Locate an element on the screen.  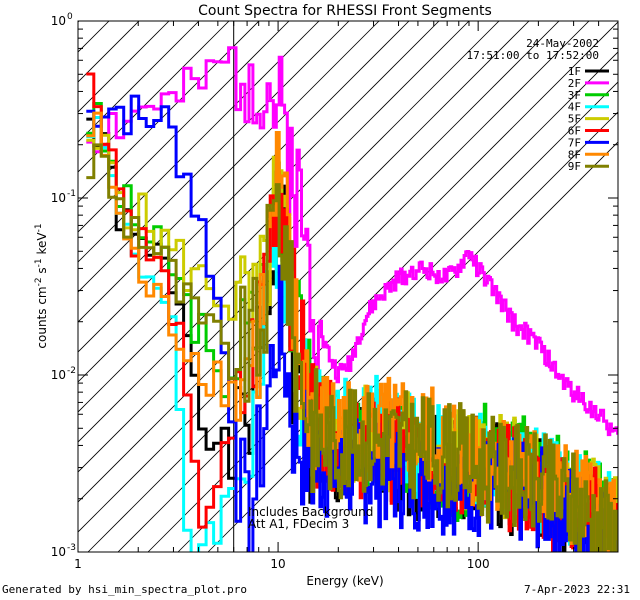
y-axis-label: counts cm-2 s-1 keV-1 is located at coordinates (41, 285).